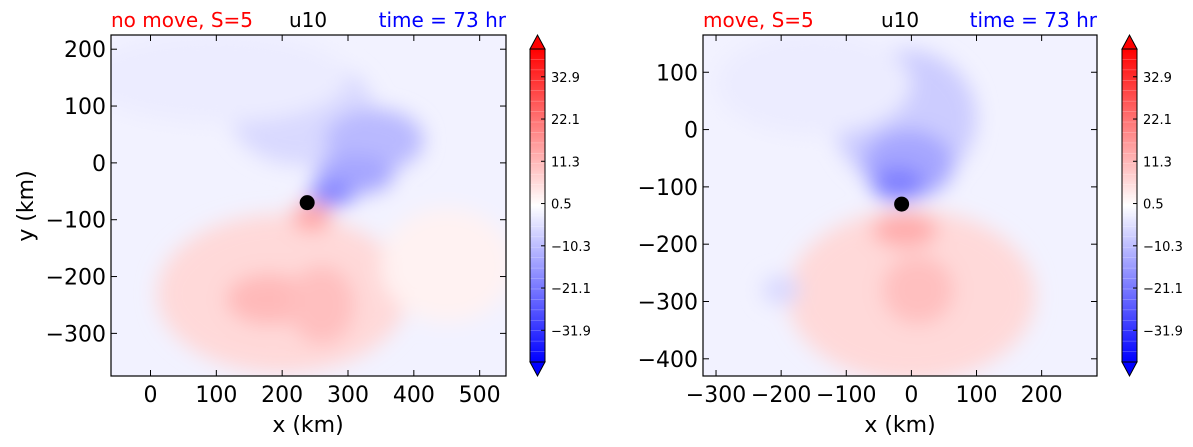 The image size is (1193, 447). What do you see at coordinates (900, 20) in the screenshot?
I see `right-title-variable: u10` at bounding box center [900, 20].